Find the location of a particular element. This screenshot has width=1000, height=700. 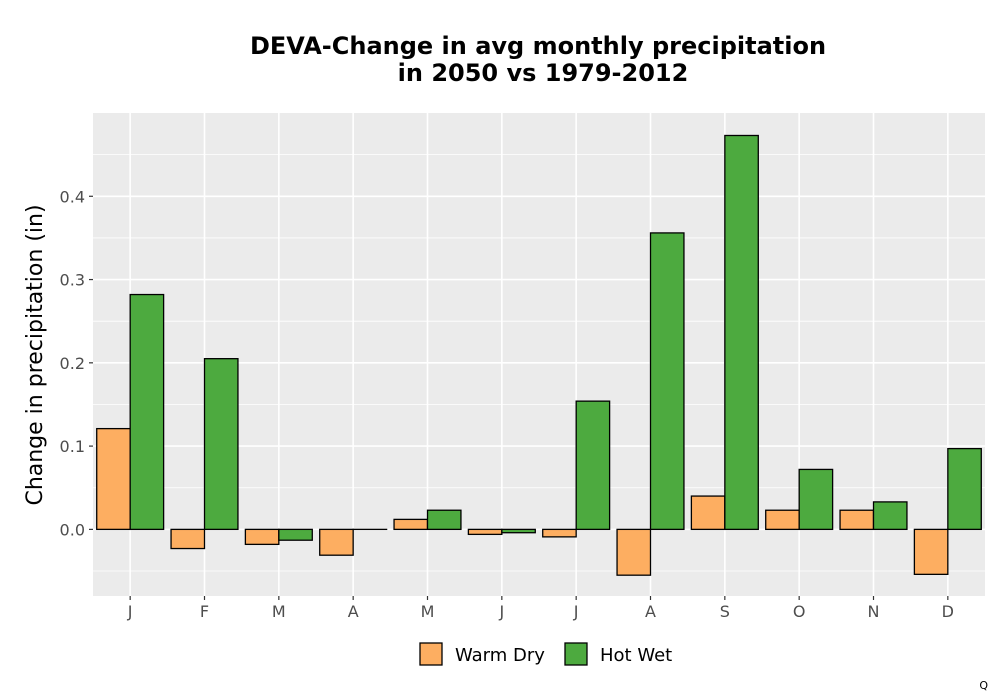

y-tick-label: 0.2 is located at coordinates (72, 363).